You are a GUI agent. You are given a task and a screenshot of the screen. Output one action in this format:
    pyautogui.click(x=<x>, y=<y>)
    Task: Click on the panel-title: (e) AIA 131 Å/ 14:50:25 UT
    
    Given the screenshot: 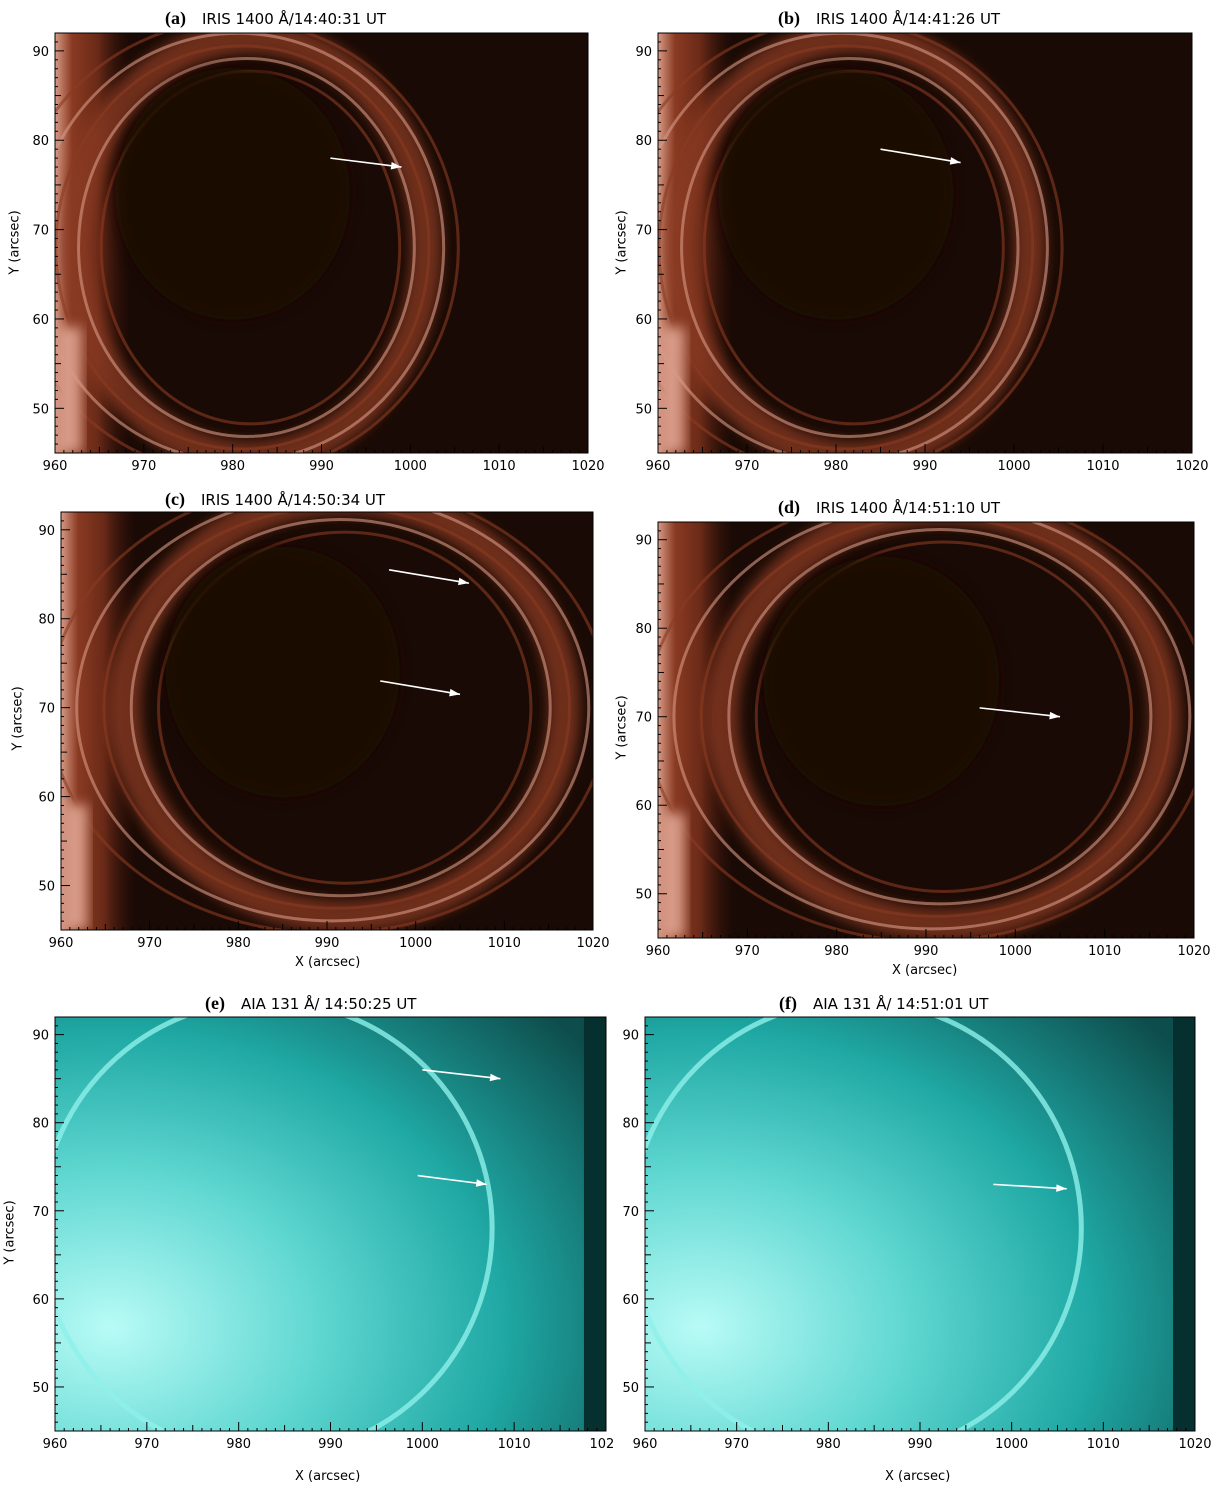 What is the action you would take?
    pyautogui.click(x=310, y=1003)
    